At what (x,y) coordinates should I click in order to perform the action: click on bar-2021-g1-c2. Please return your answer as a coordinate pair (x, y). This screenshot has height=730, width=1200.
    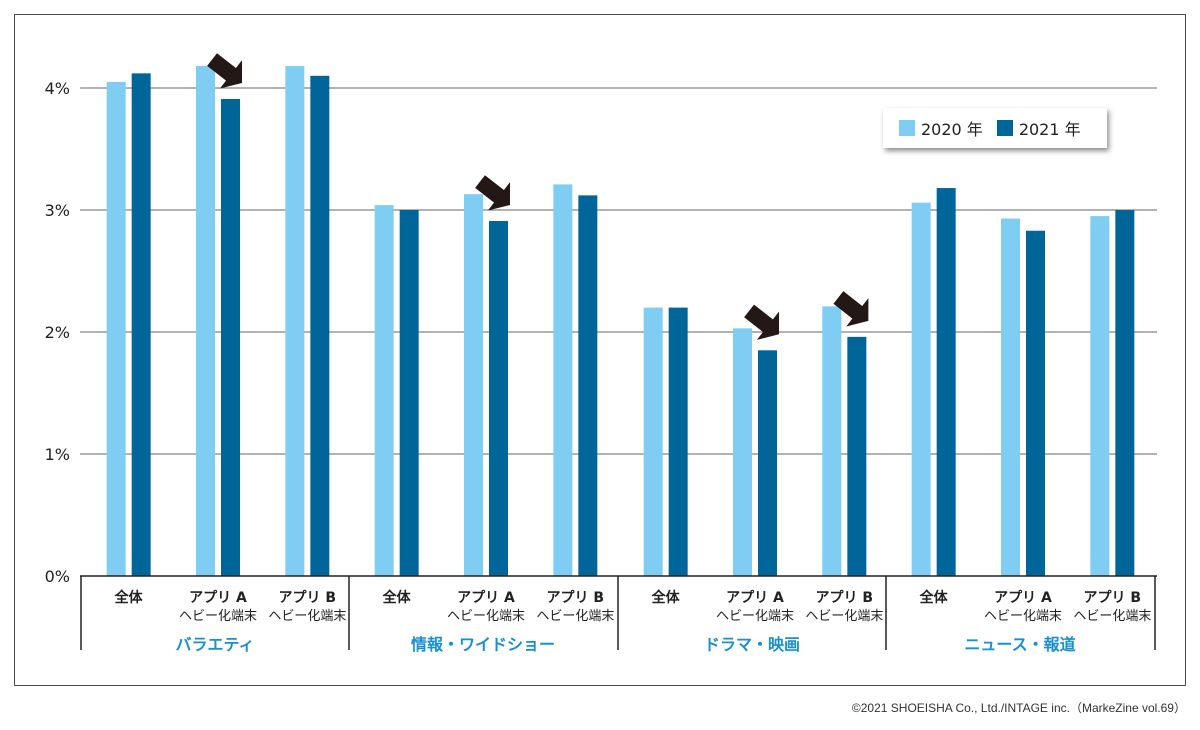
    Looking at the image, I should click on (230, 337).